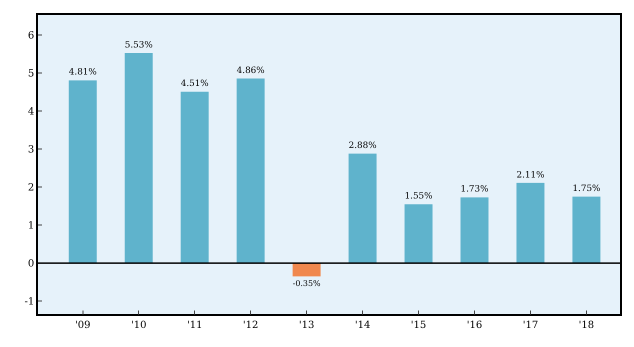 The width and height of the screenshot is (634, 347). Describe the element at coordinates (250, 71) in the screenshot. I see `data-label: 4.86%` at that location.